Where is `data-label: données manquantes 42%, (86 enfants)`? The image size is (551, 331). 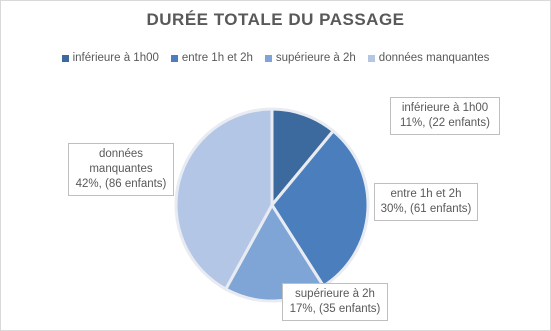 data-label: données manquantes 42%, (86 enfants) is located at coordinates (121, 169).